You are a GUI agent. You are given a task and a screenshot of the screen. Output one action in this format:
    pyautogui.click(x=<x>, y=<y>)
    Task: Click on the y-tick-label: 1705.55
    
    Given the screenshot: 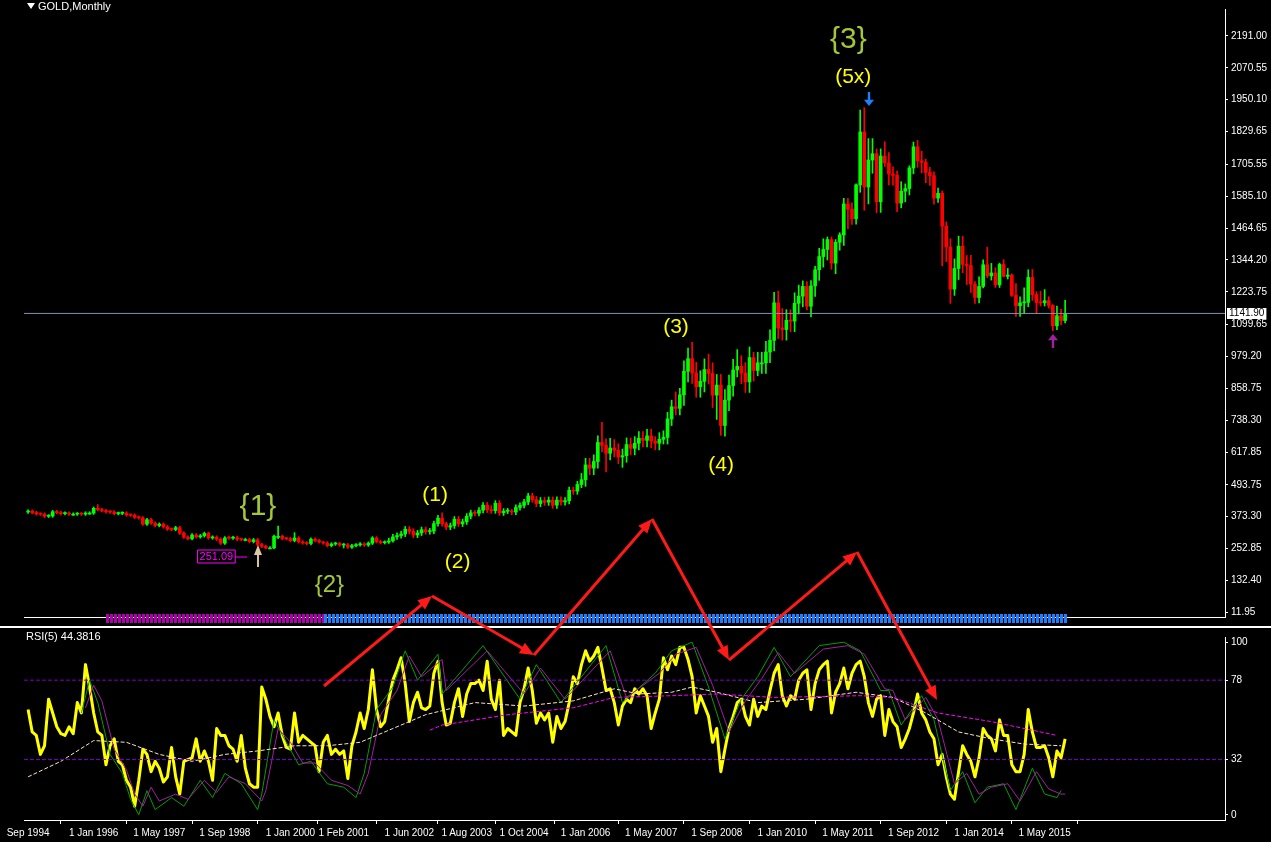 What is the action you would take?
    pyautogui.click(x=1249, y=164)
    